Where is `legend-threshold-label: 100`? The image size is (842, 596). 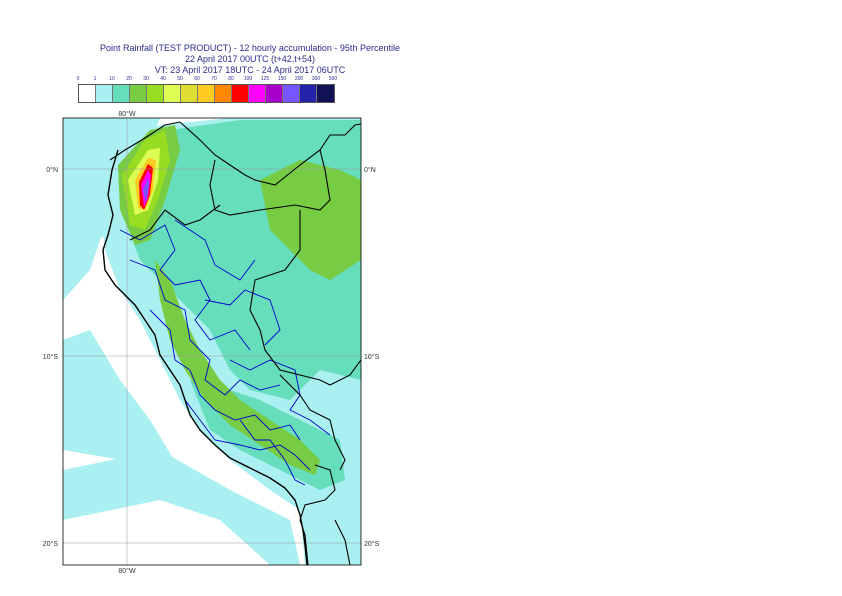 legend-threshold-label: 100 is located at coordinates (248, 79).